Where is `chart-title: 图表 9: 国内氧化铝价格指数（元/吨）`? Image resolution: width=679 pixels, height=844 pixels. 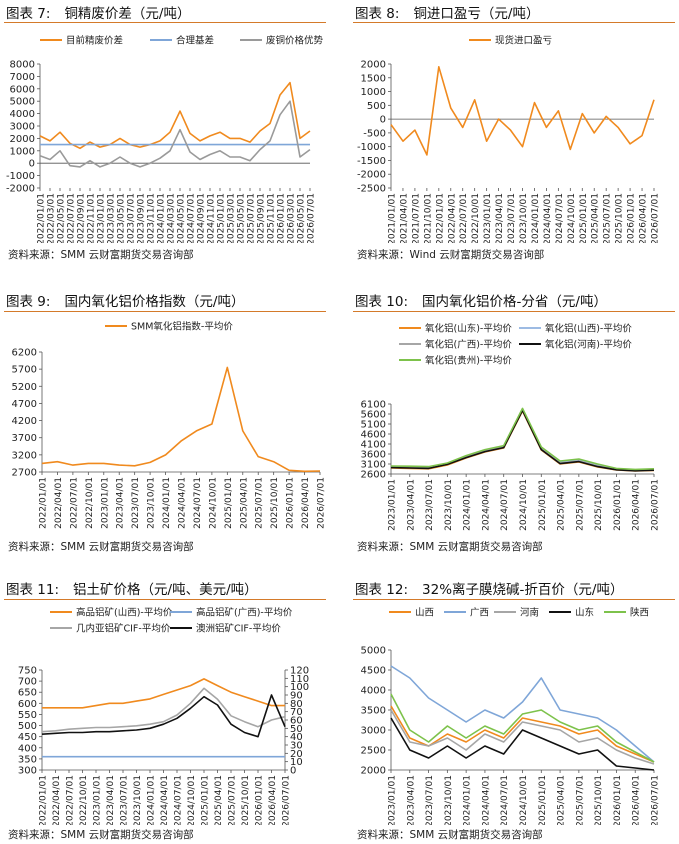 chart-title: 图表 9: 国内氧化铝价格指数（元/吨） is located at coordinates (125, 302).